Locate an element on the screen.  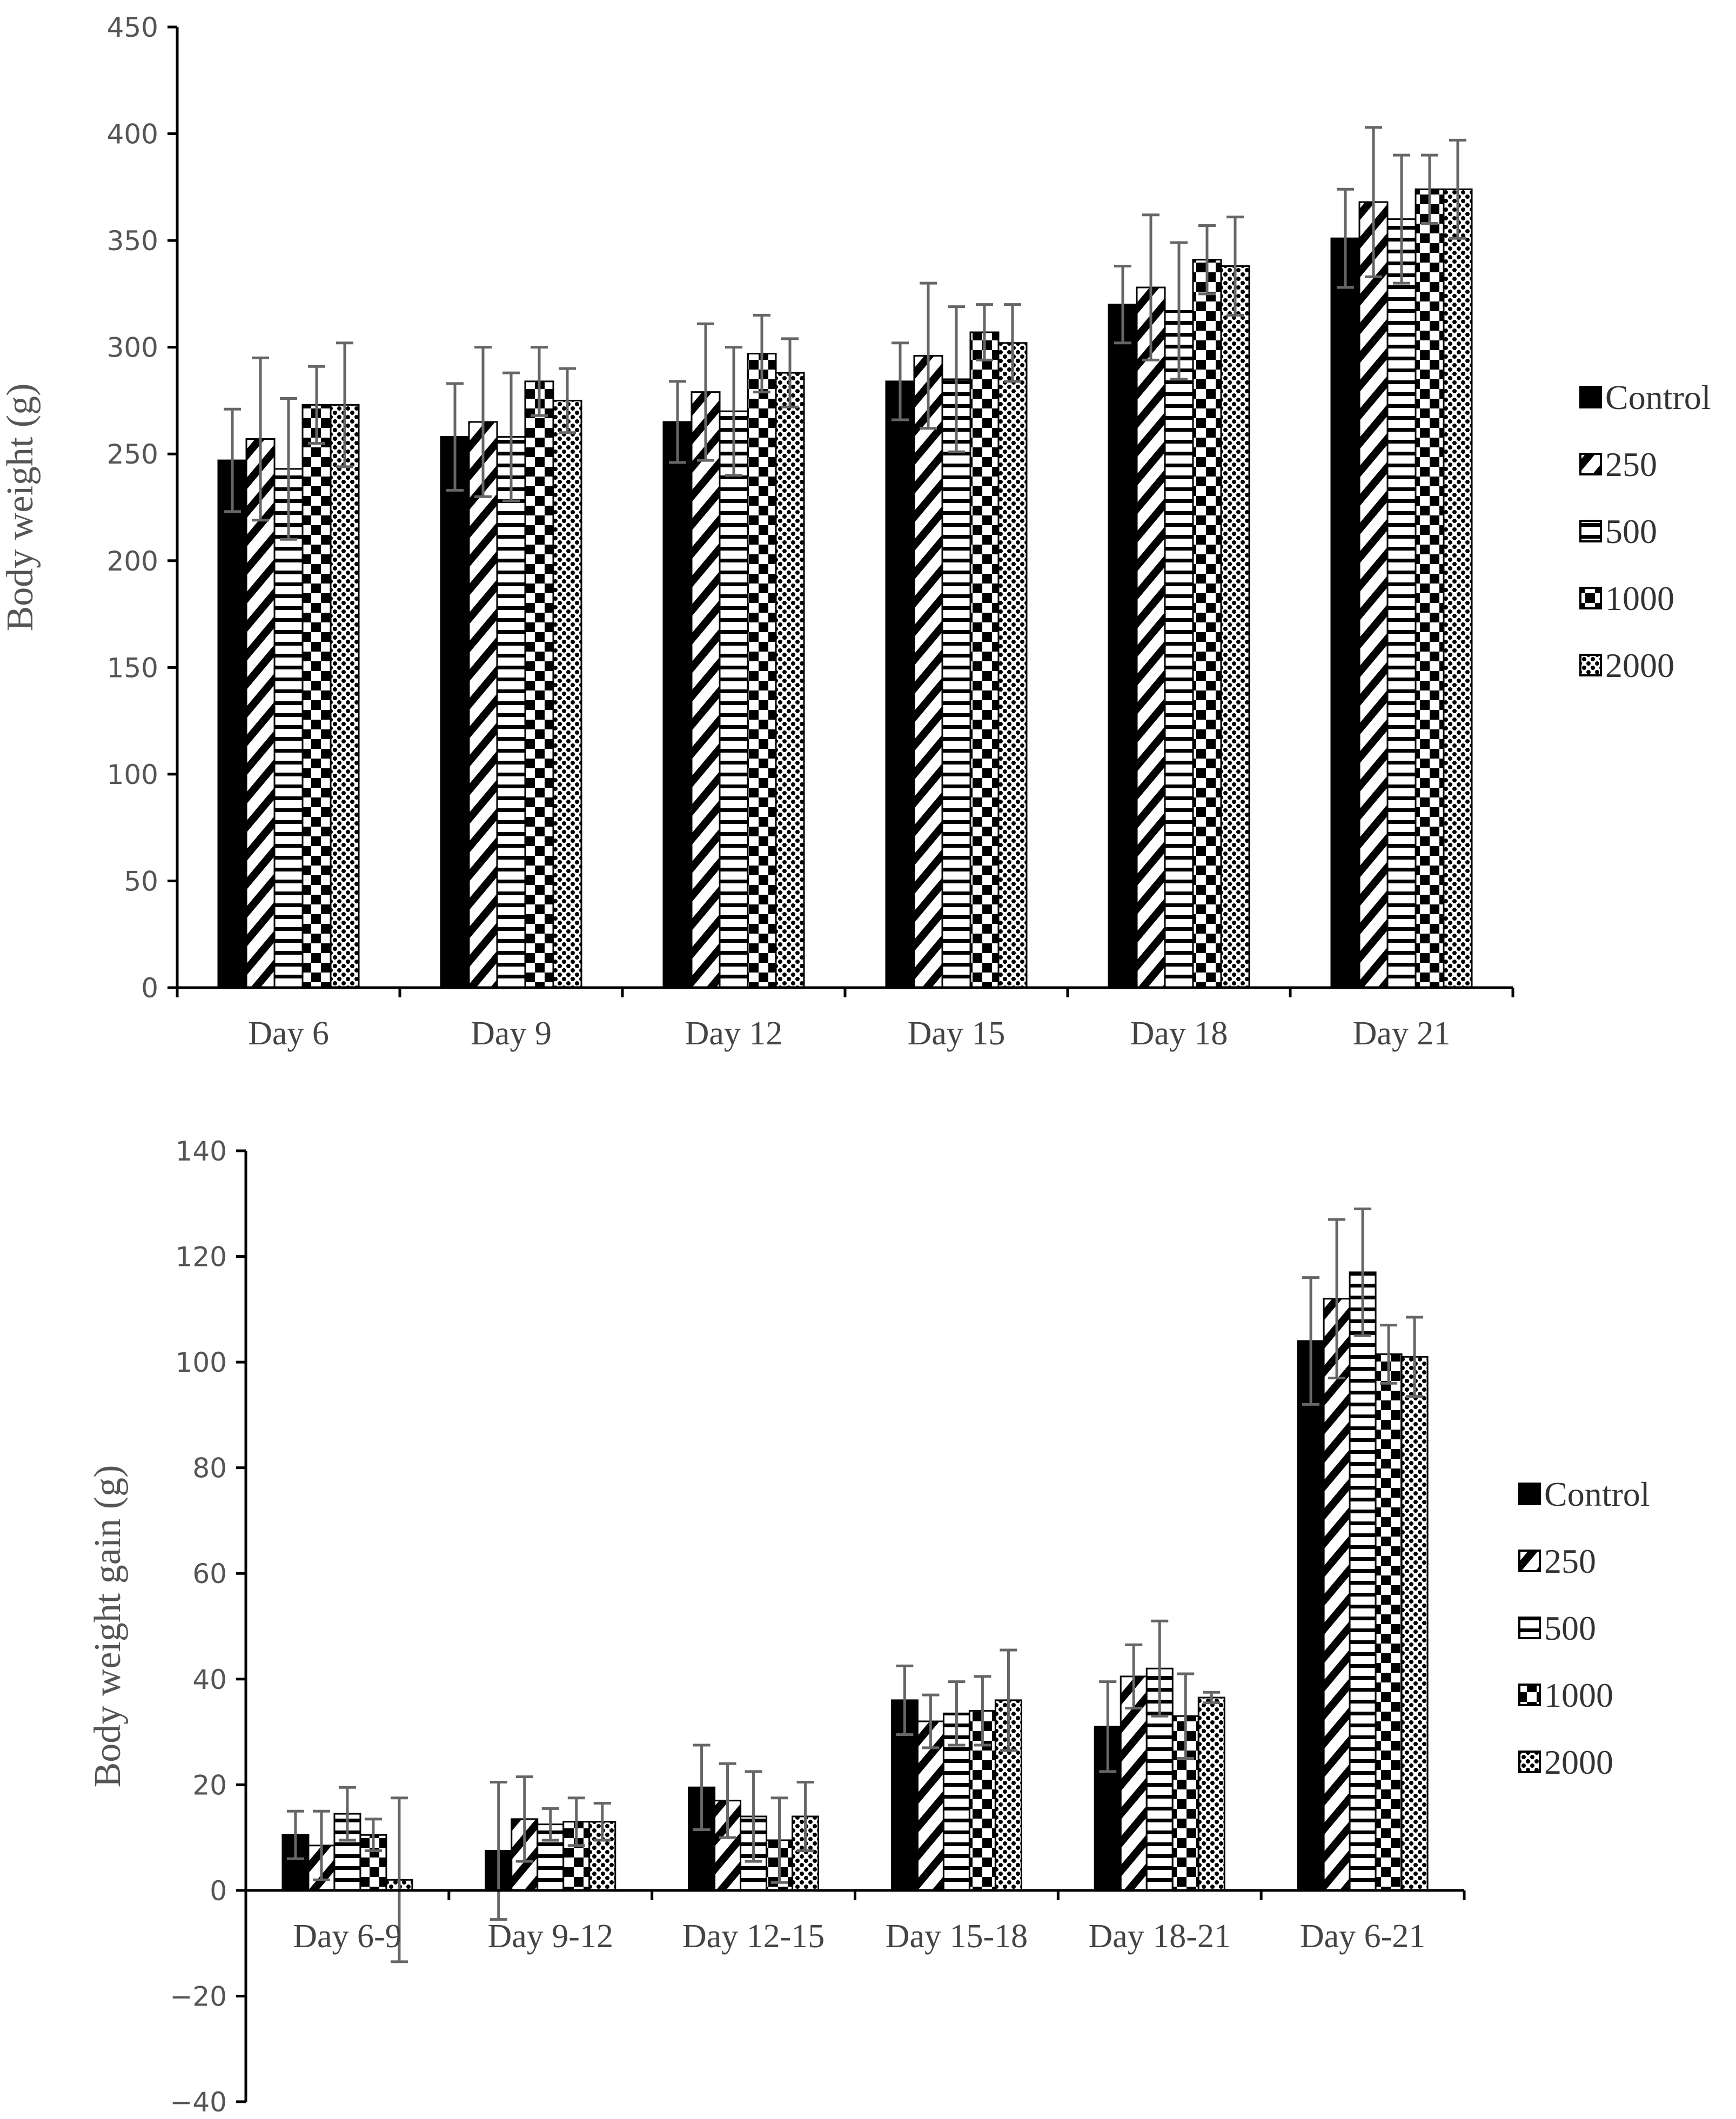
y-tick-label: 350 is located at coordinates (133, 241).